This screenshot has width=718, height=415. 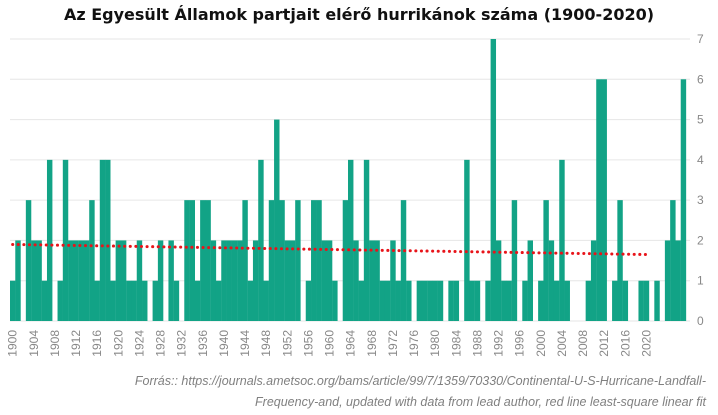 What do you see at coordinates (187, 260) in the screenshot?
I see `bar-1933` at bounding box center [187, 260].